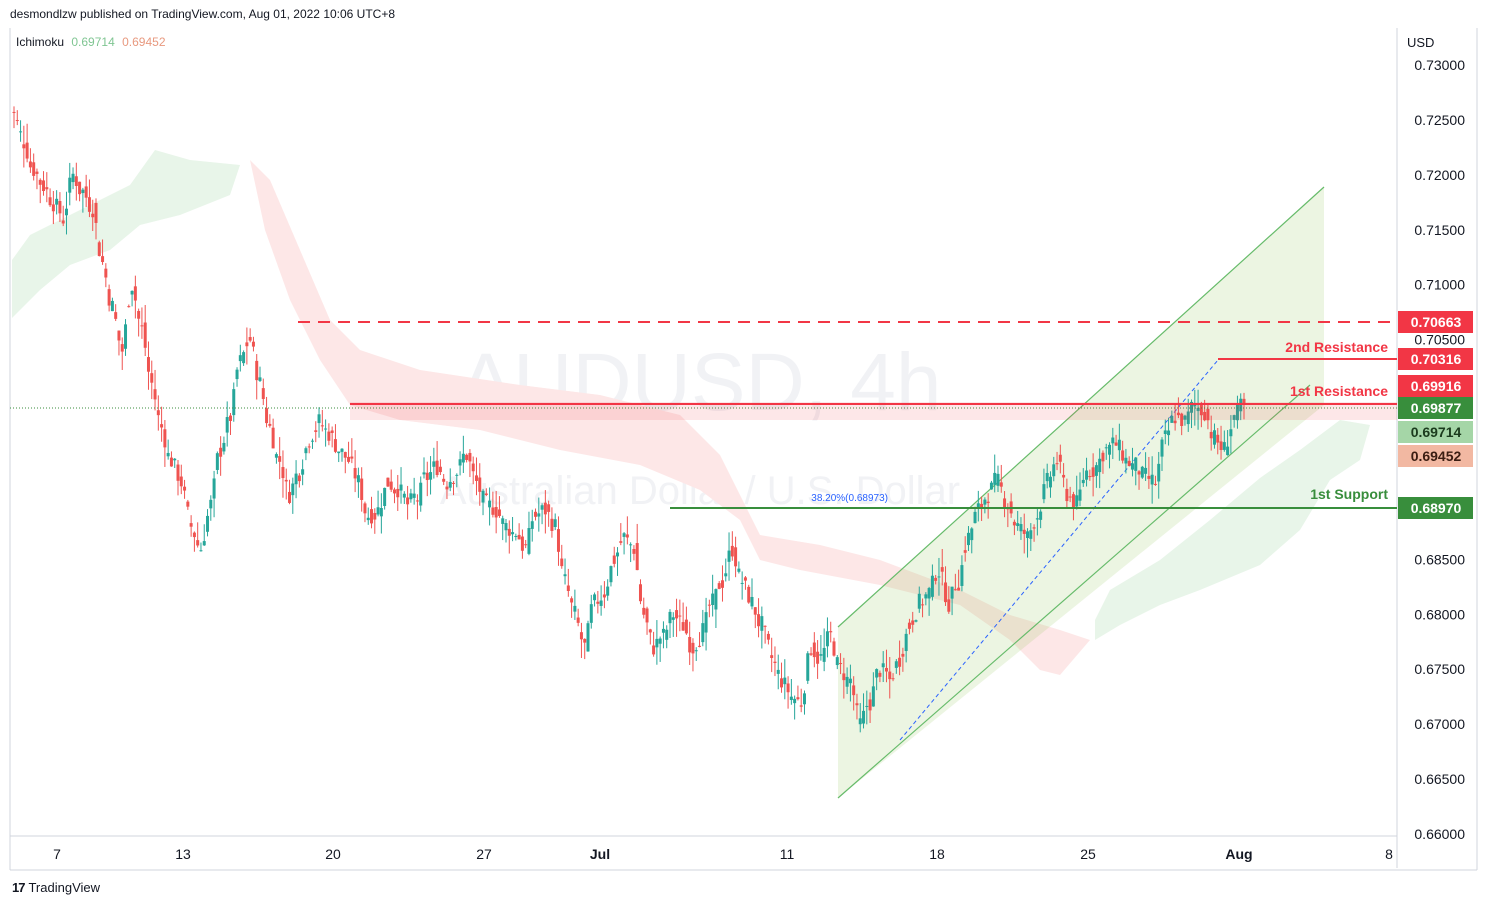 The width and height of the screenshot is (1487, 907). What do you see at coordinates (57, 854) in the screenshot?
I see `time-tick-0: 7` at bounding box center [57, 854].